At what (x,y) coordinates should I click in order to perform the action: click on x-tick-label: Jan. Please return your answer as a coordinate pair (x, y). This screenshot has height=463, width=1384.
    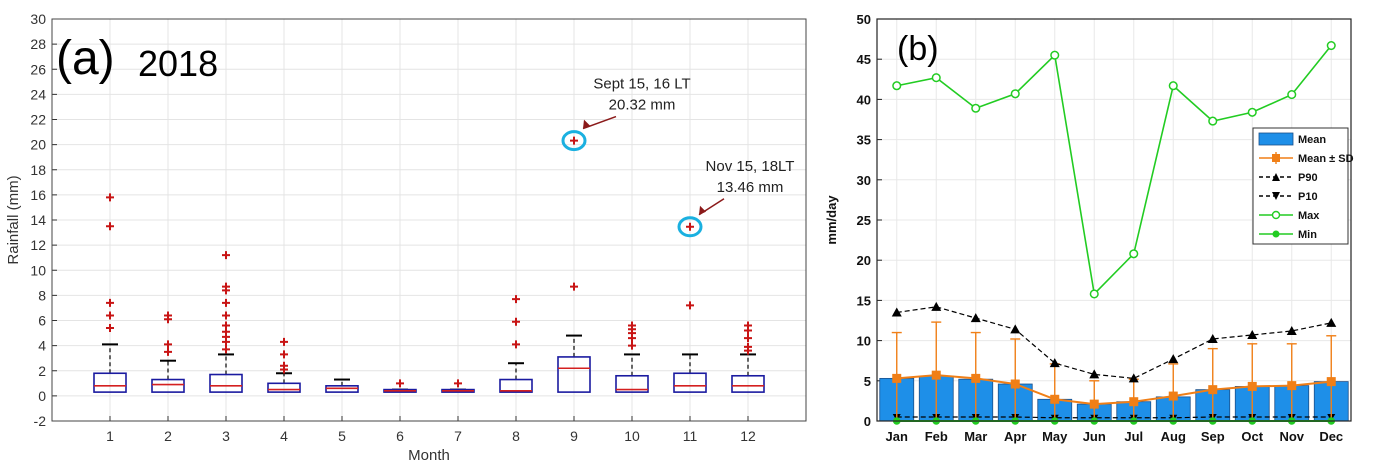
    Looking at the image, I should click on (897, 436).